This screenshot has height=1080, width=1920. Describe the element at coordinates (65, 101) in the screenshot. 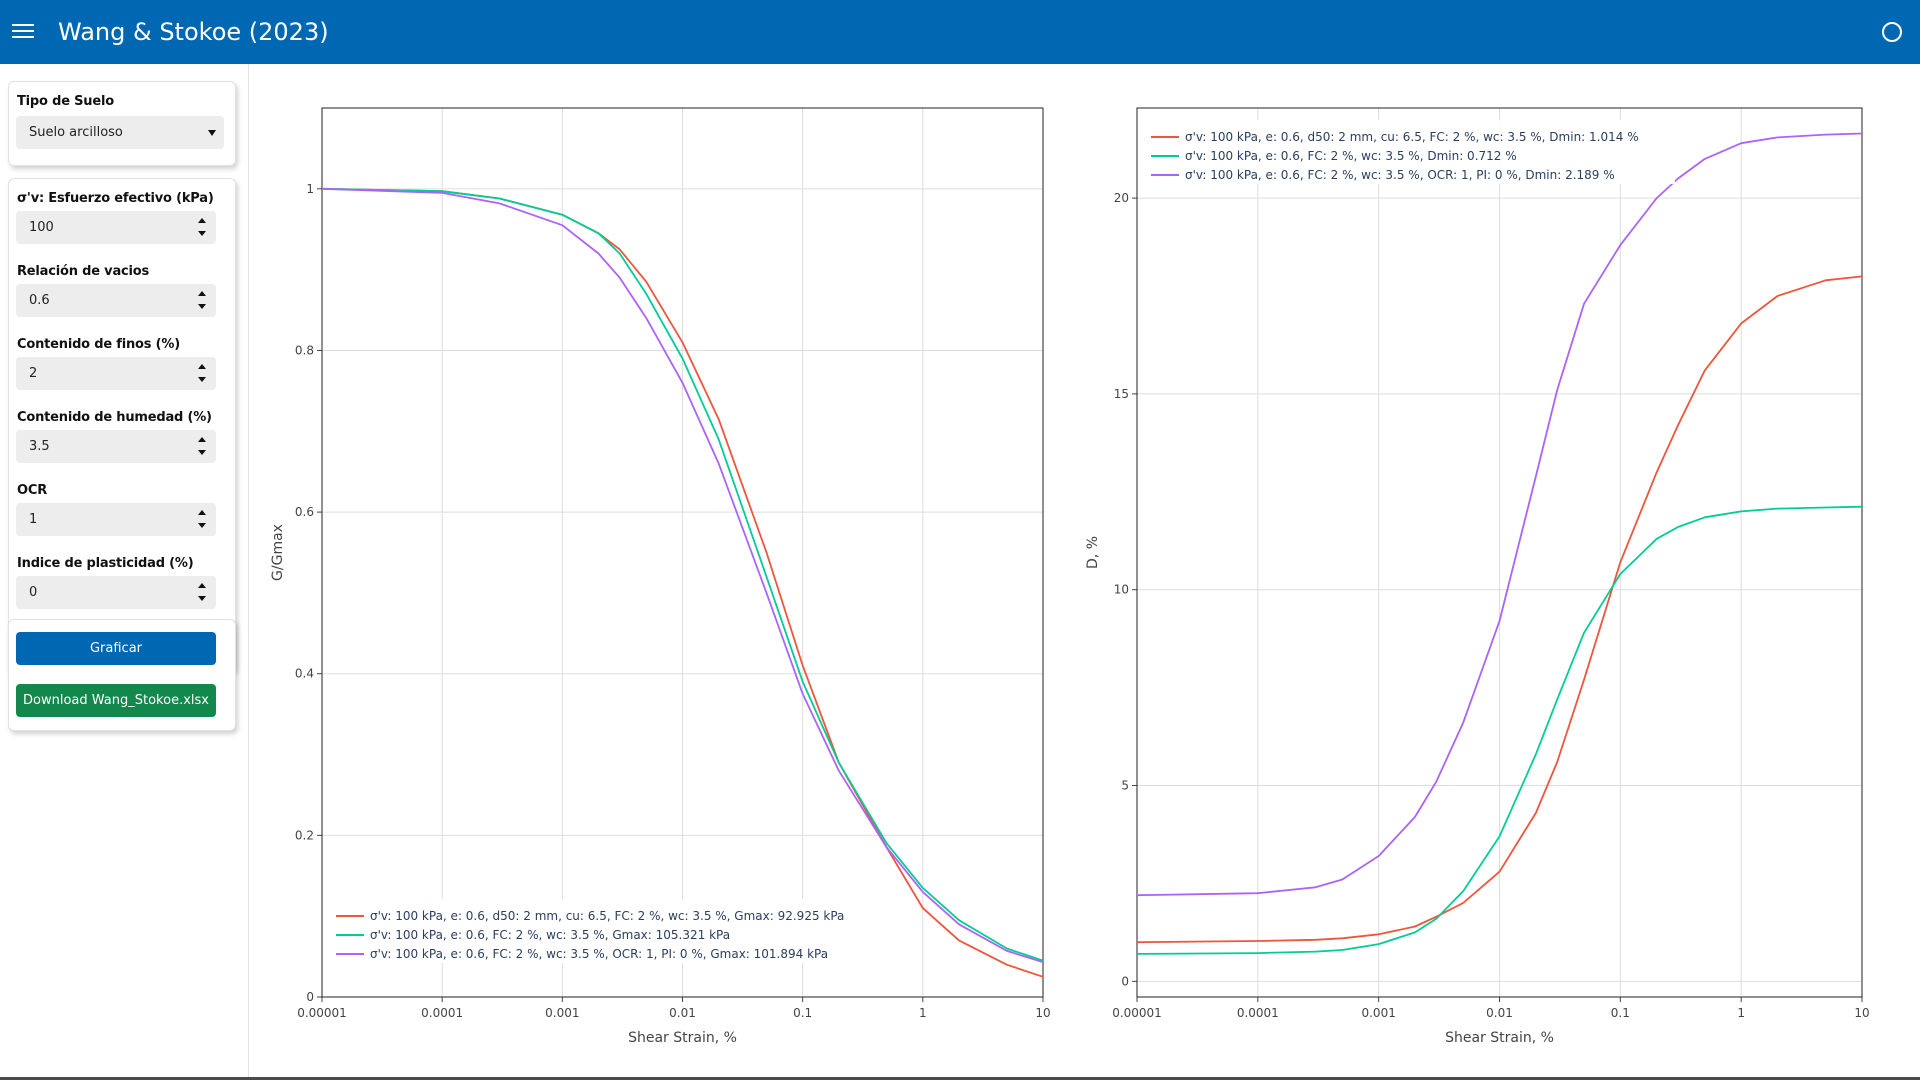

I see `soil-type-label: Tipo de Suelo` at that location.